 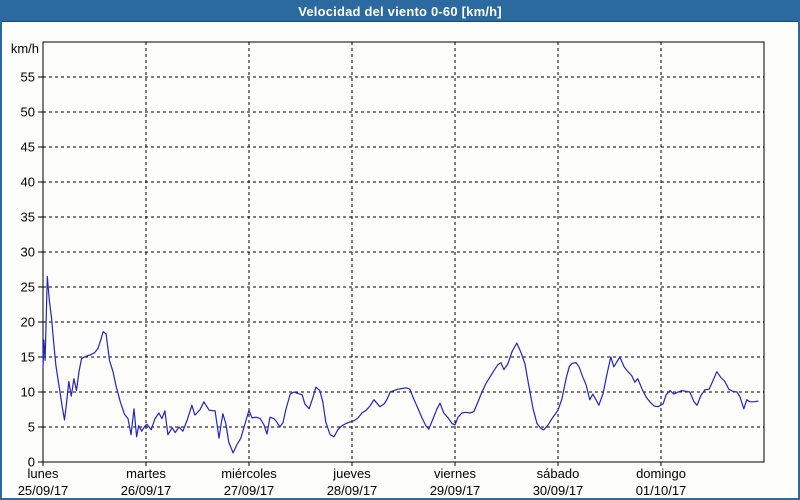 I want to click on svg-text: 40, so click(x=28, y=182).